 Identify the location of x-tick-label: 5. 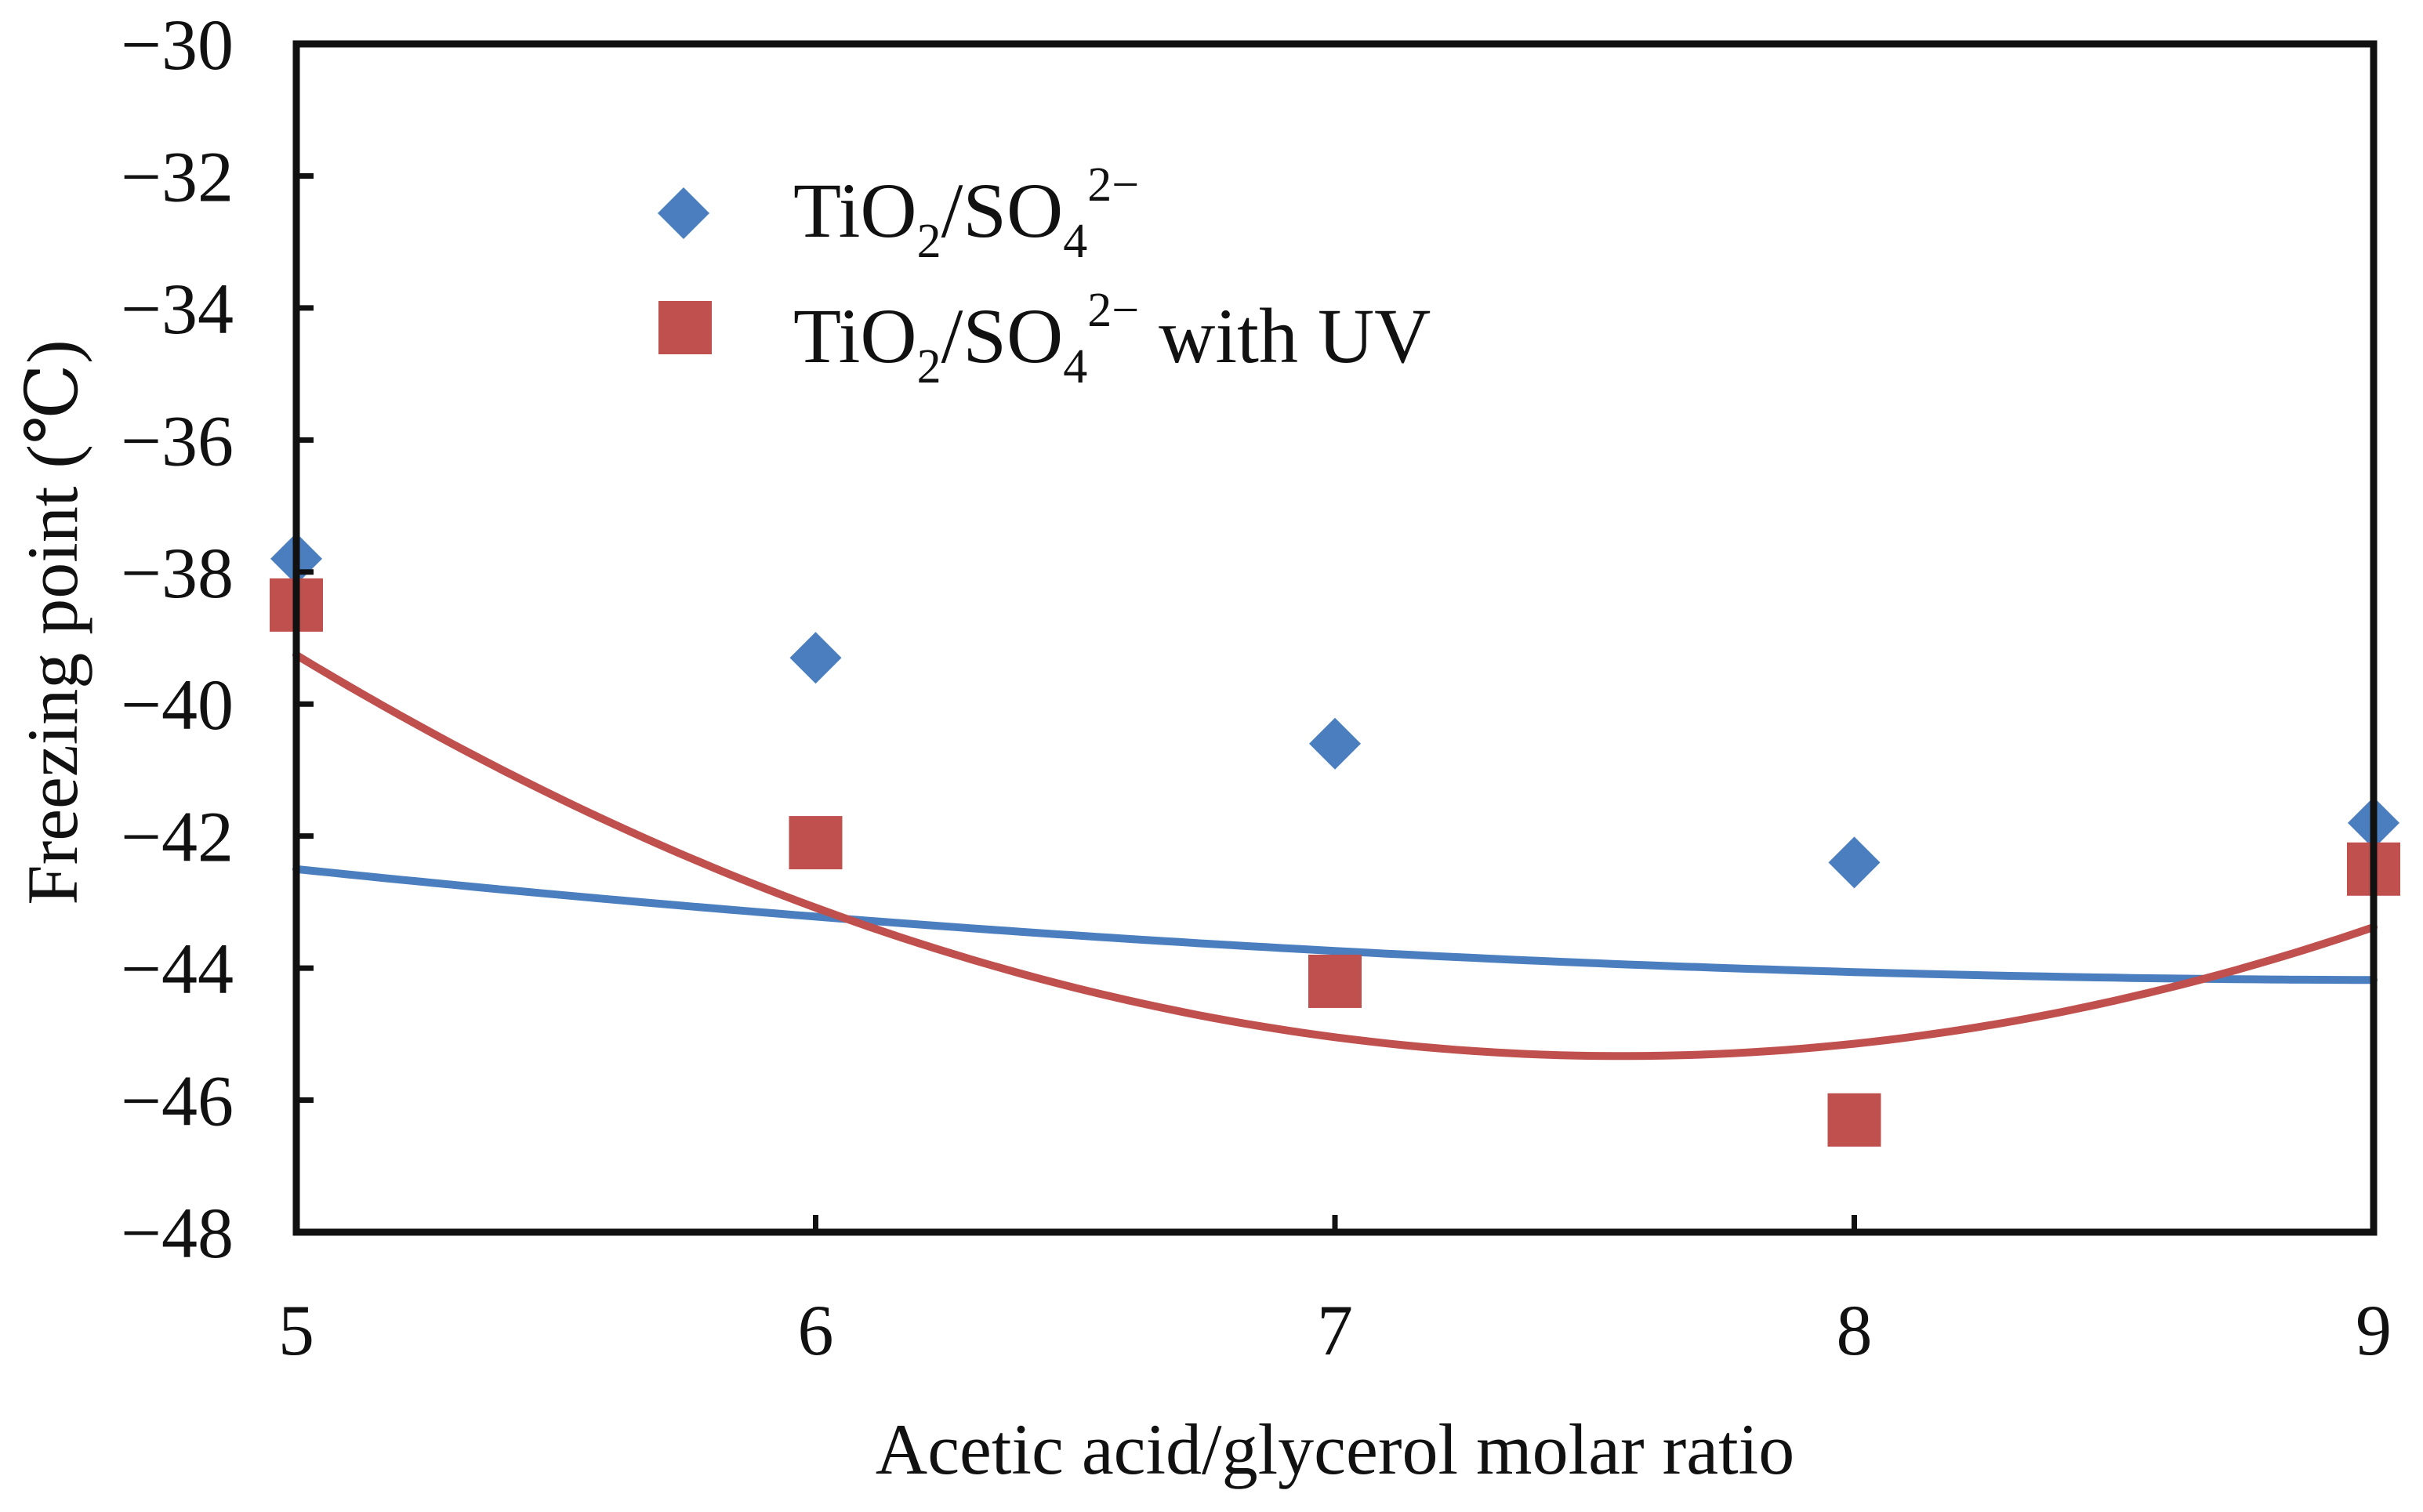
(296, 1330).